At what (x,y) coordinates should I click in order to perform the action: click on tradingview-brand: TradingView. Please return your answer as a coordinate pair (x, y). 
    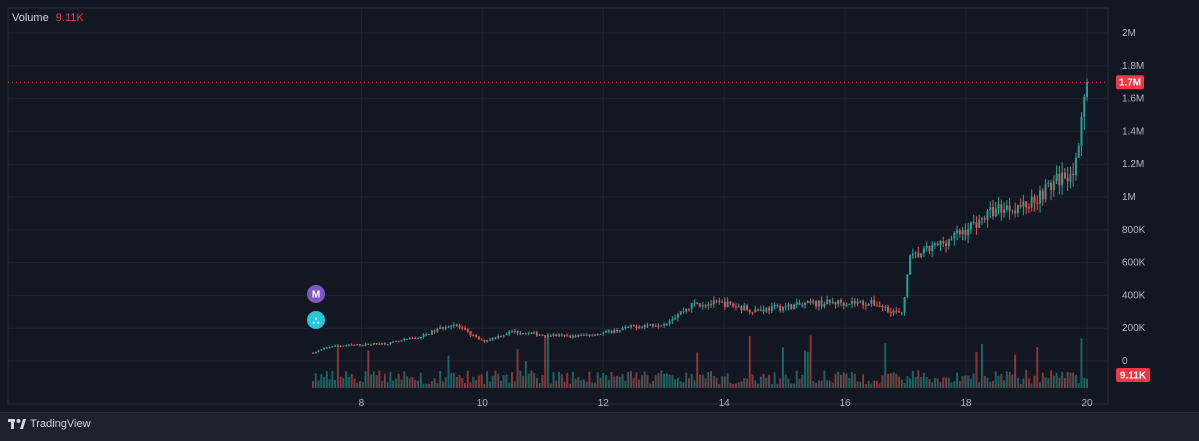
    Looking at the image, I should click on (49, 424).